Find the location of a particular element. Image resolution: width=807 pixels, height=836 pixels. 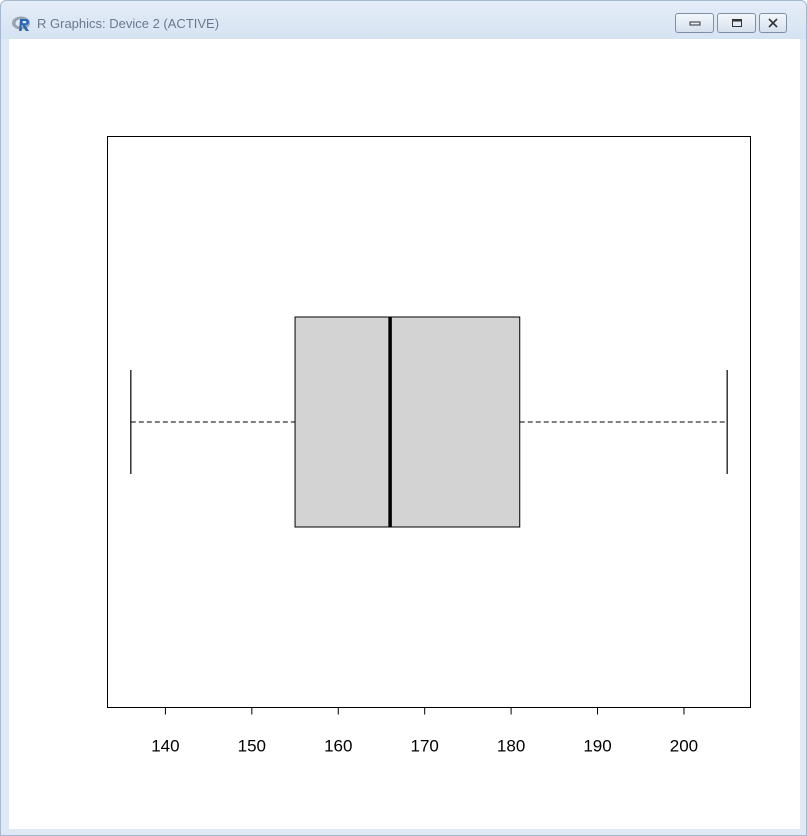

close-icon is located at coordinates (773, 23).